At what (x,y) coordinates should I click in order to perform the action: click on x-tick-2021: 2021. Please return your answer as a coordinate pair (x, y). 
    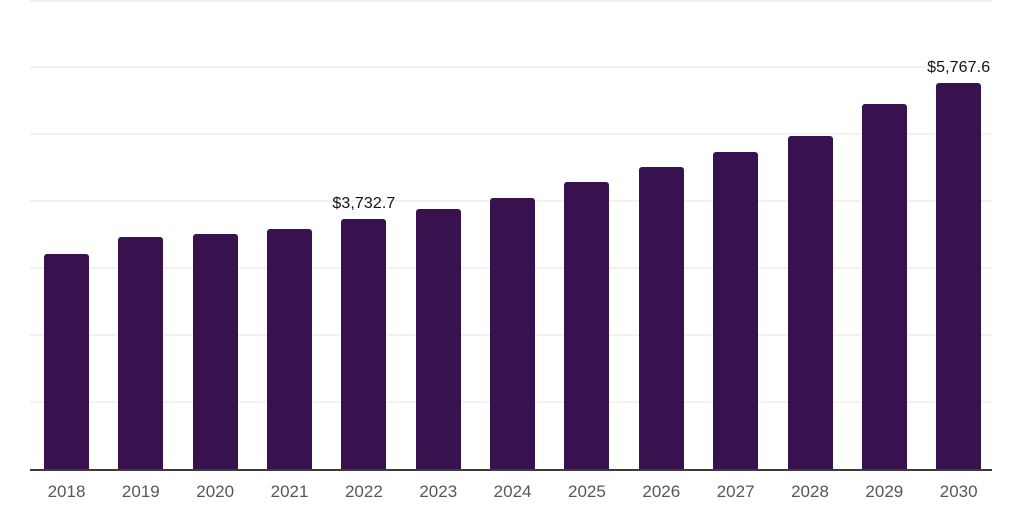
    Looking at the image, I should click on (289, 491).